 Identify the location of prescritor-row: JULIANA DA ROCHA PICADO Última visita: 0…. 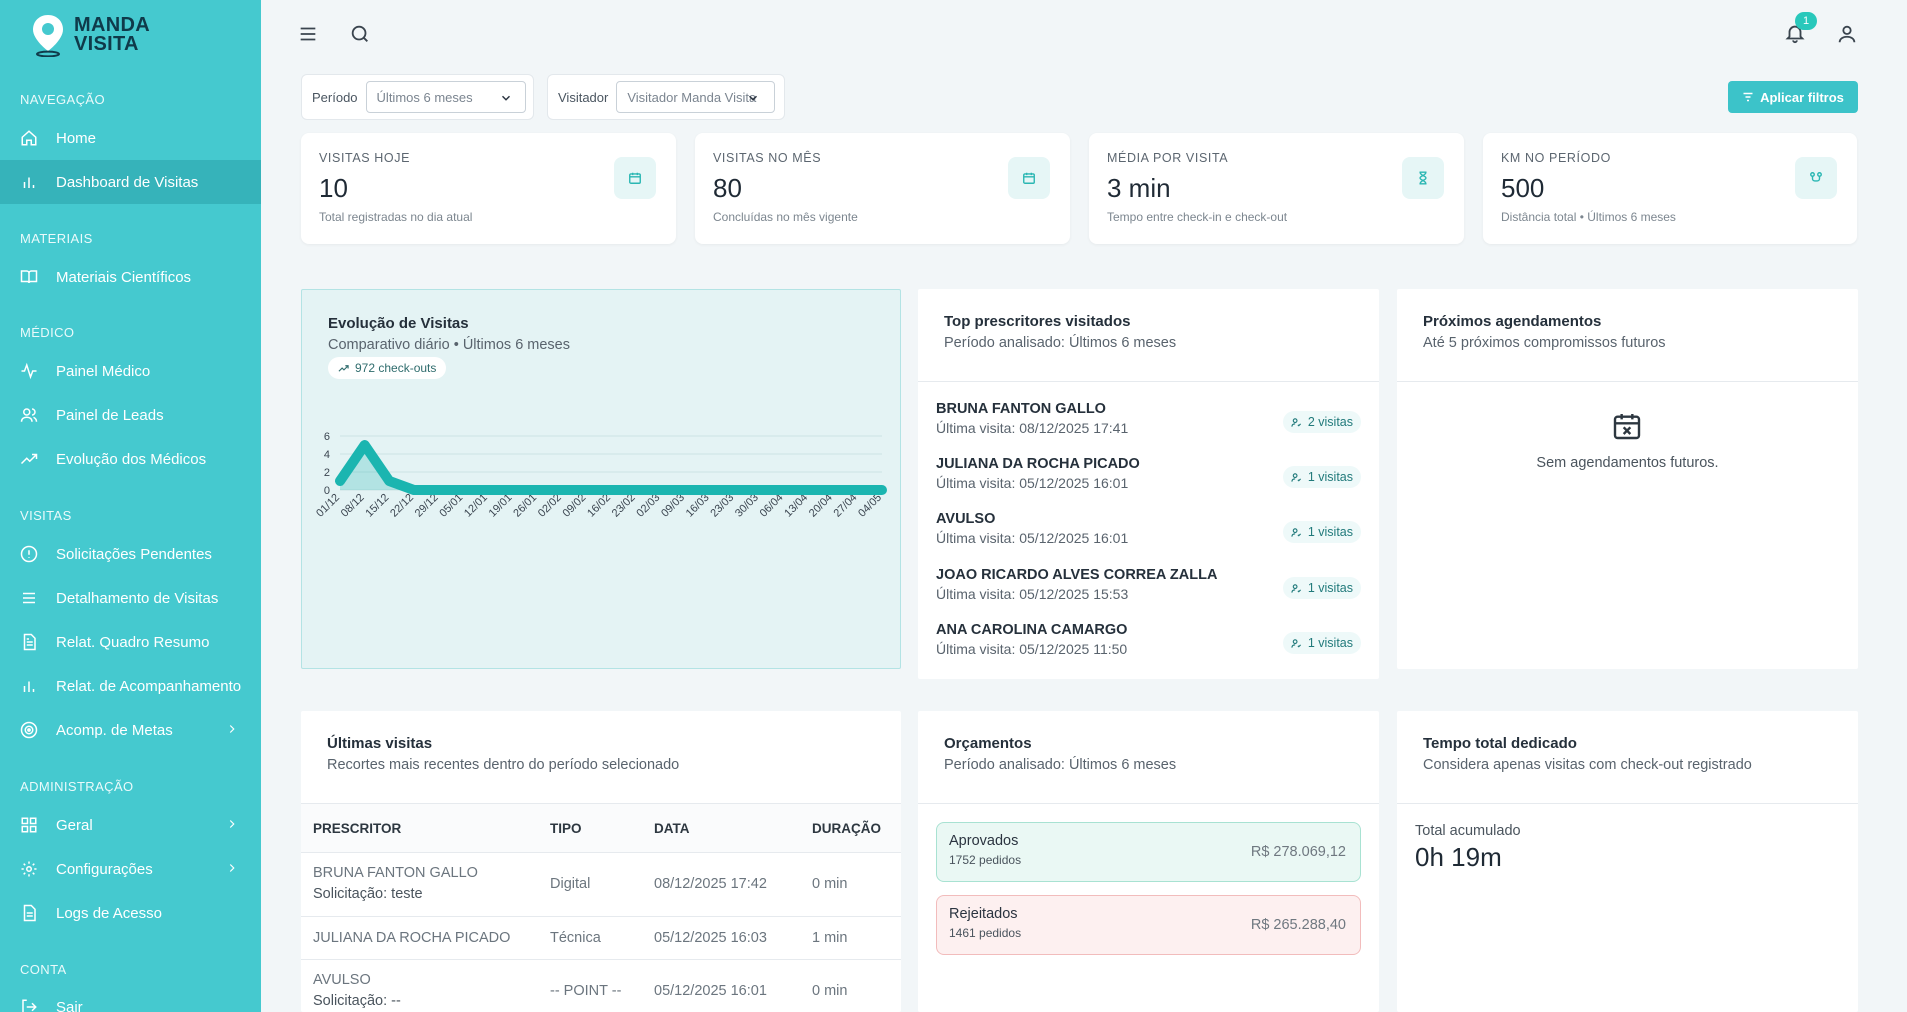
(1148, 481).